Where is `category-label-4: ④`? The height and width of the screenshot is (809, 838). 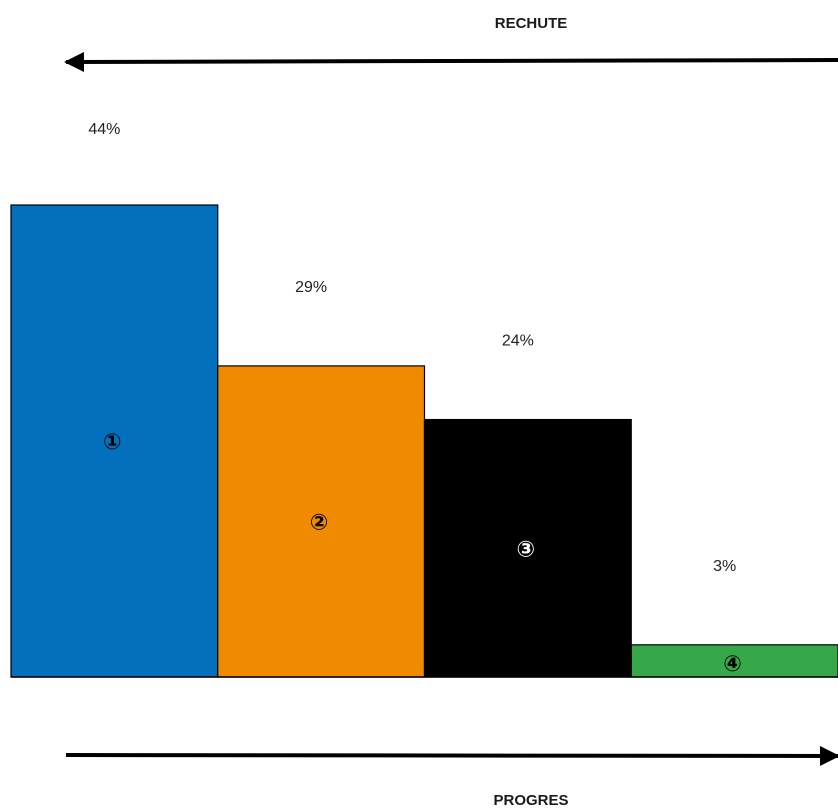
category-label-4: ④ is located at coordinates (732, 664).